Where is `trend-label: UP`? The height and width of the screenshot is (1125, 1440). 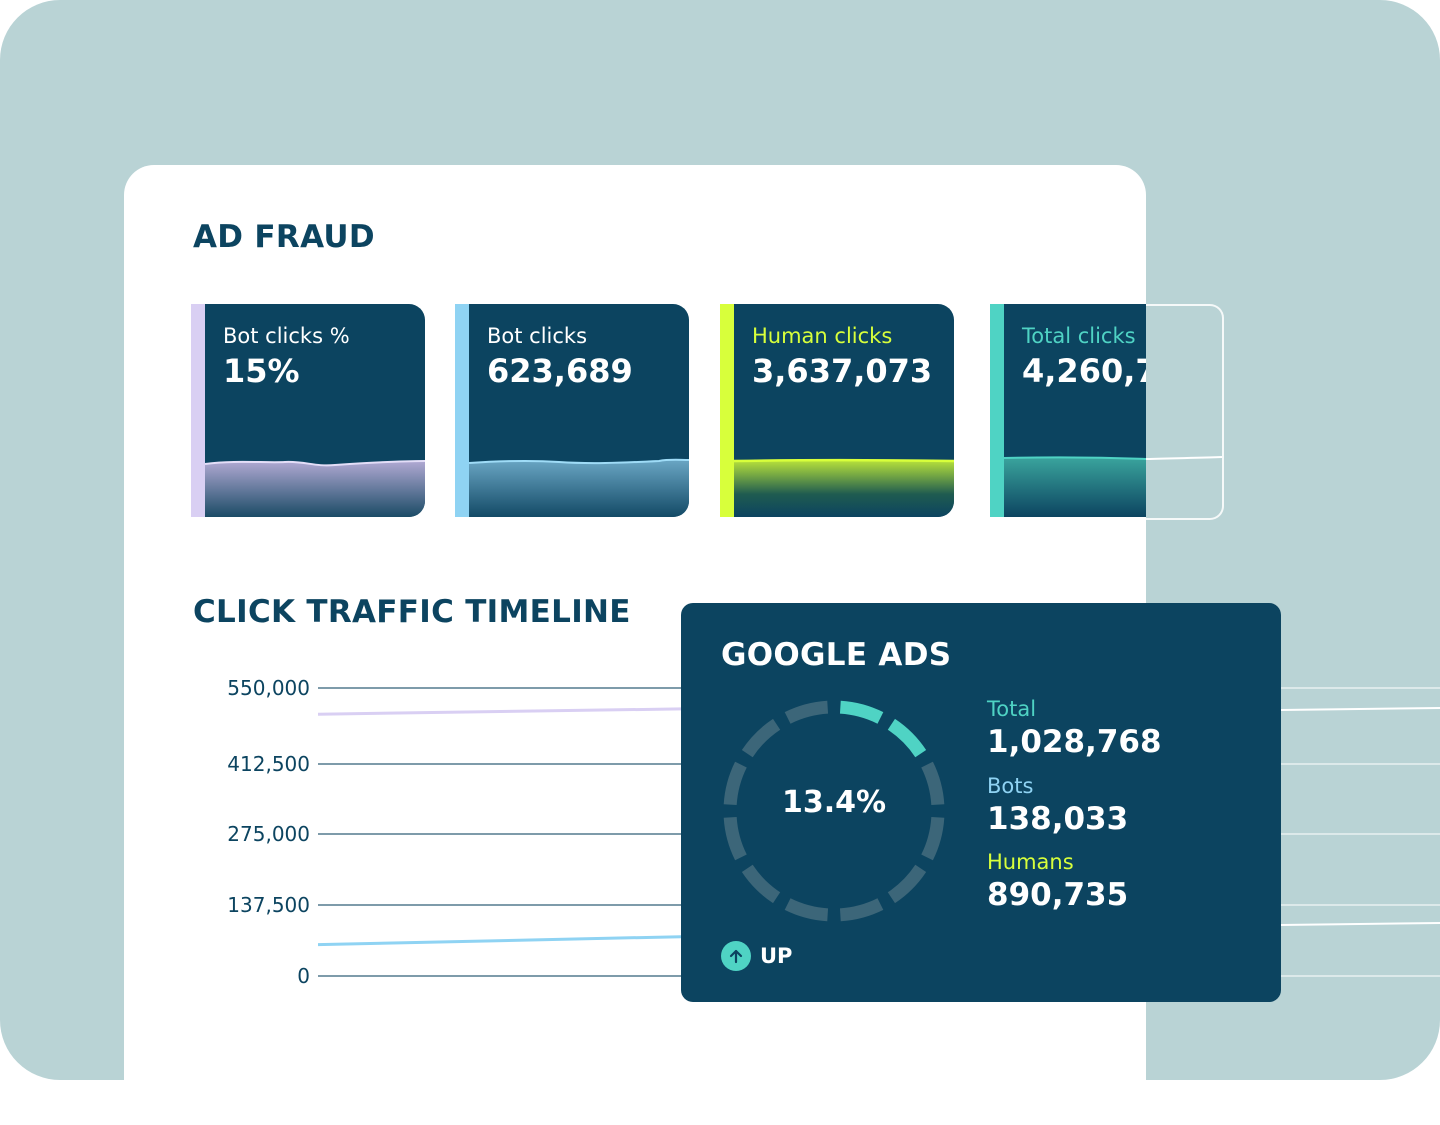
trend-label: UP is located at coordinates (776, 956).